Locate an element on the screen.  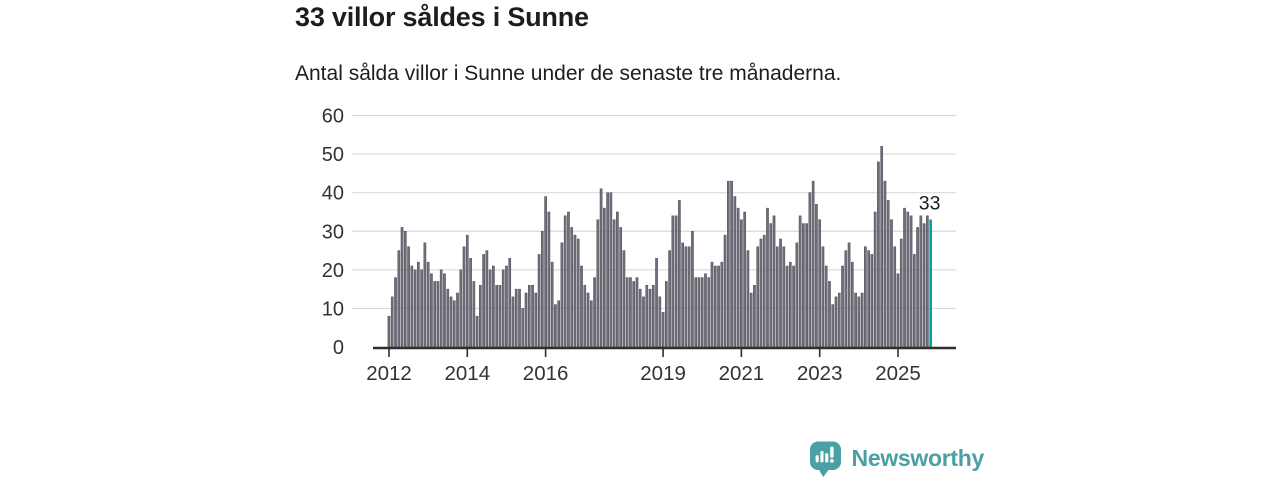
x-axis-label: 2014 is located at coordinates (468, 373).